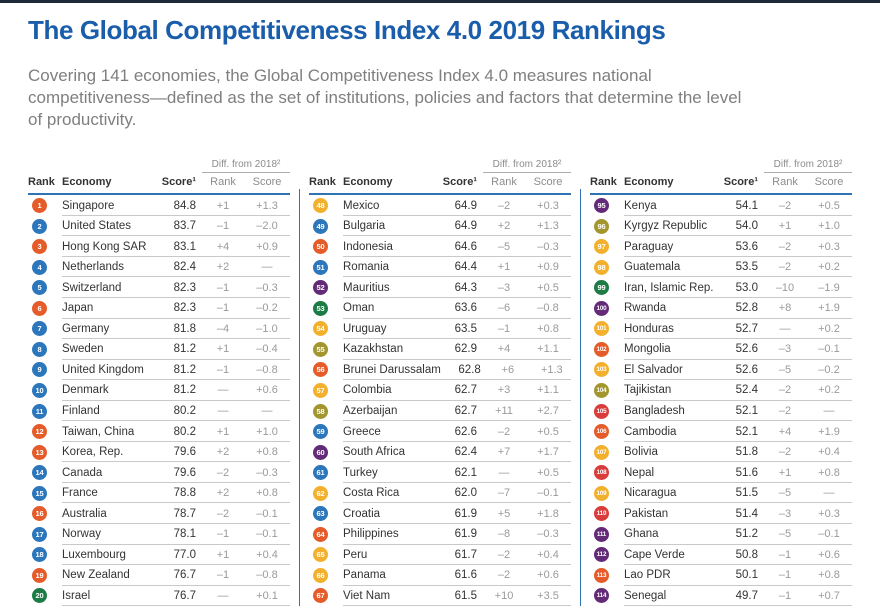 This screenshot has width=880, height=606. I want to click on rank-badge: 55, so click(320, 349).